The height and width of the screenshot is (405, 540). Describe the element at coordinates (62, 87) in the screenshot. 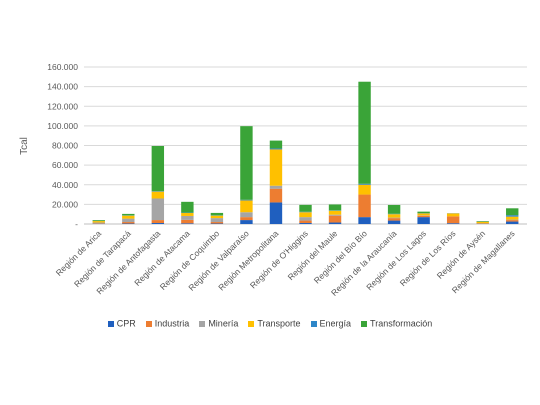

I see `y-tick-label: 140.000` at that location.